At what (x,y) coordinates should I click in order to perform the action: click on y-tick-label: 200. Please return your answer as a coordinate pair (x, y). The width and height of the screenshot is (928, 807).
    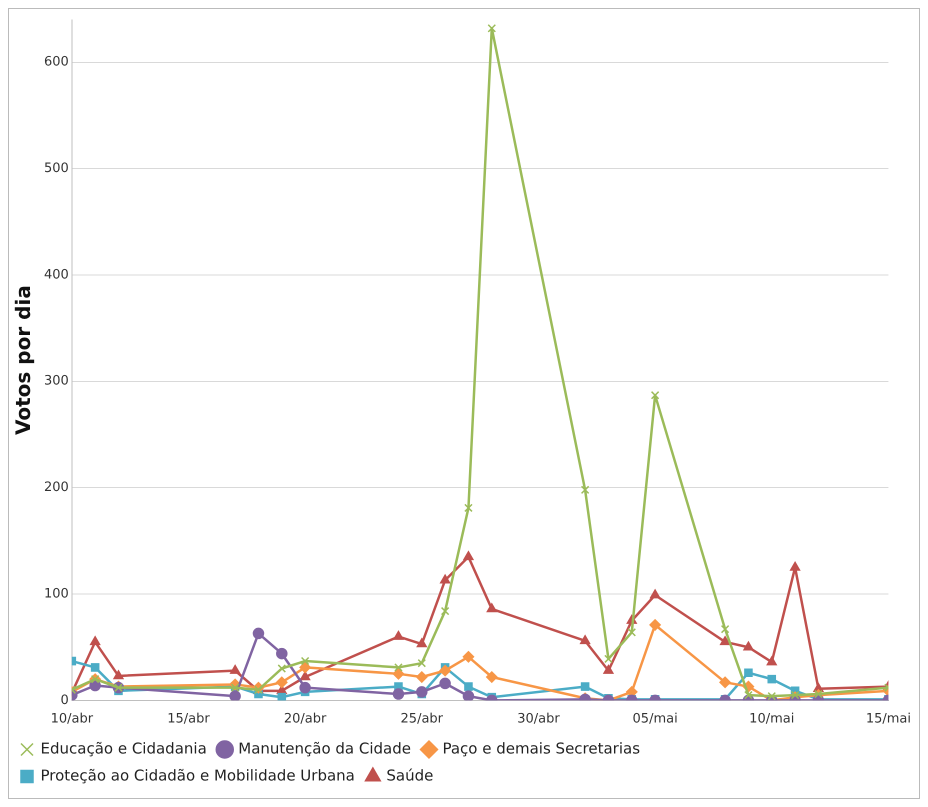
    Looking at the image, I should click on (56, 488).